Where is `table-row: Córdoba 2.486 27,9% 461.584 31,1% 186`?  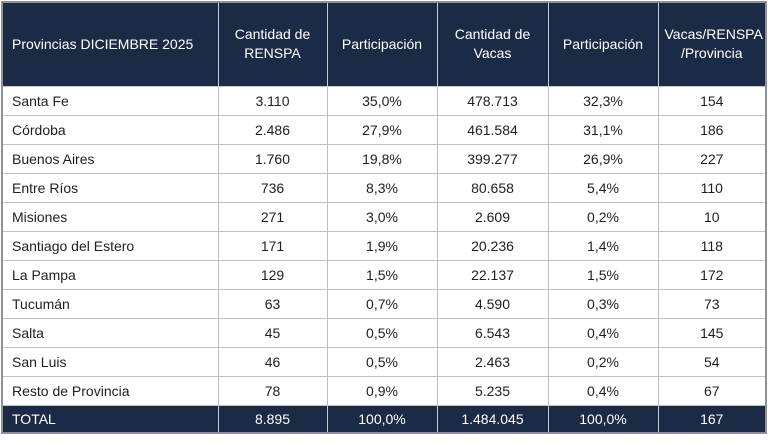 table-row: Córdoba 2.486 27,9% 461.584 31,1% 186 is located at coordinates (384, 129).